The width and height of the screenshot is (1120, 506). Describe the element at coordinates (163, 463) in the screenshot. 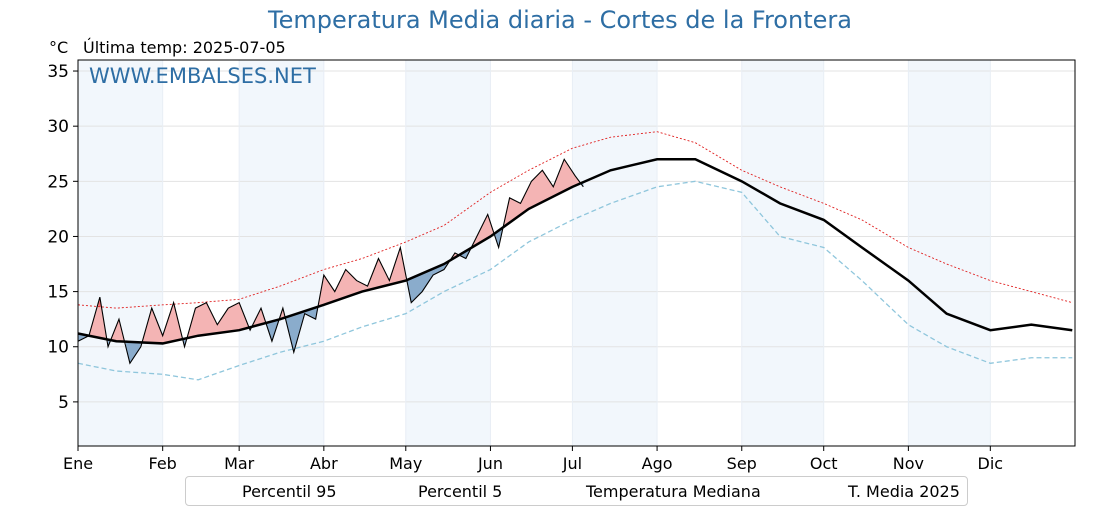

I see `x-tick-label: Feb` at that location.